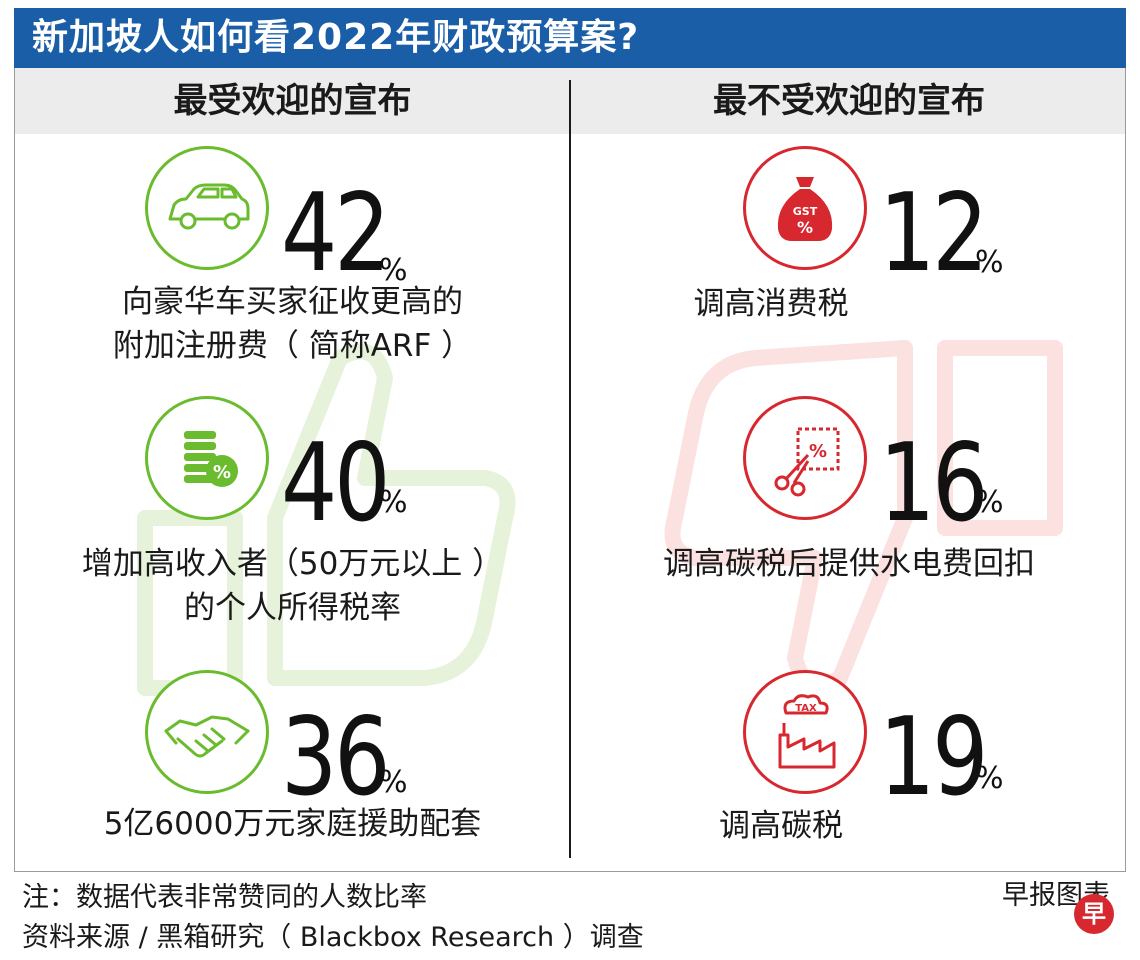 Image resolution: width=1140 pixels, height=960 pixels. What do you see at coordinates (849, 564) in the screenshot?
I see `item-label-line: 调高碳税后提供水电费回扣` at bounding box center [849, 564].